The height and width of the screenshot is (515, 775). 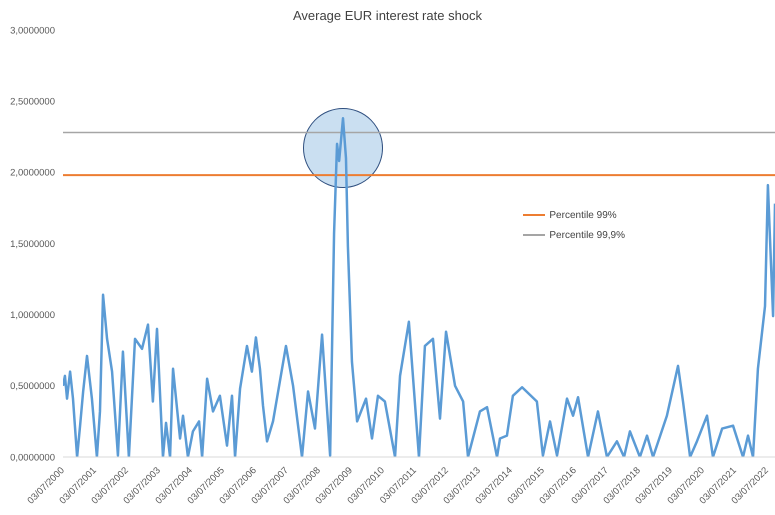 What do you see at coordinates (32, 316) in the screenshot?
I see `y-tick-label: 1,0000000` at bounding box center [32, 316].